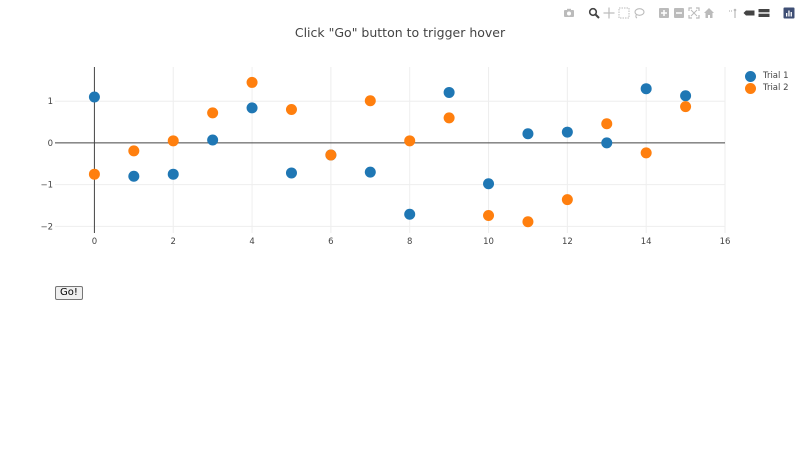 The image size is (800, 450). I want to click on modebar-group-drag, so click(616, 13).